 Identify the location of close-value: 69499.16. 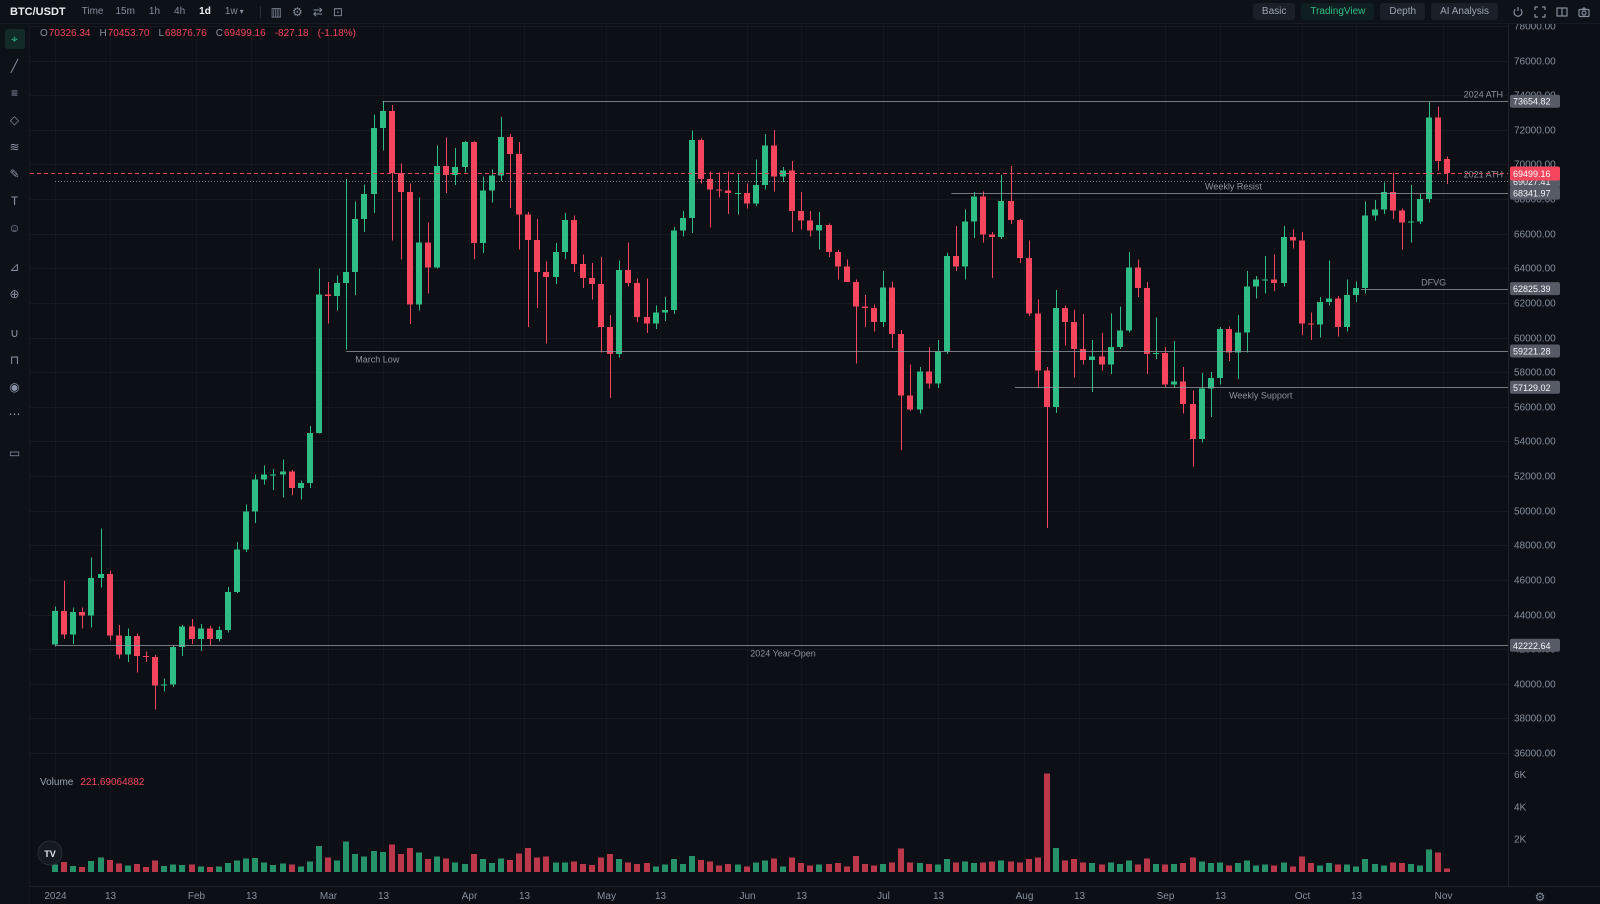
(244, 33).